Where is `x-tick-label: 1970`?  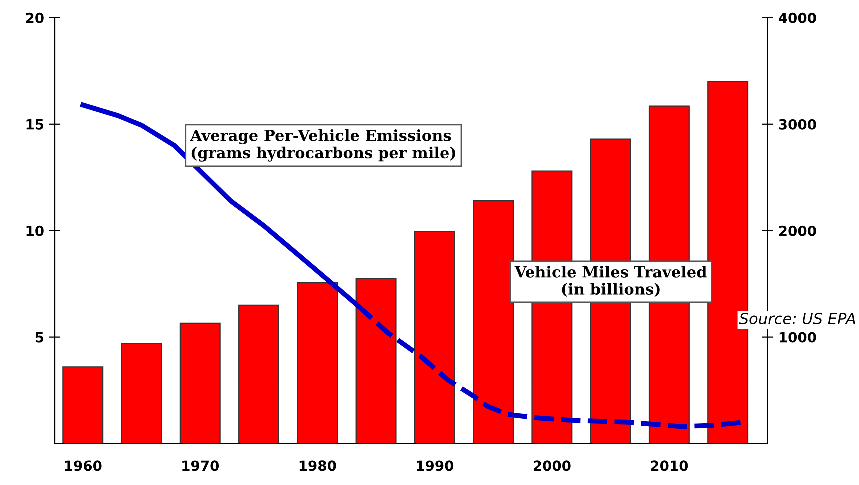
x-tick-label: 1970 is located at coordinates (201, 466).